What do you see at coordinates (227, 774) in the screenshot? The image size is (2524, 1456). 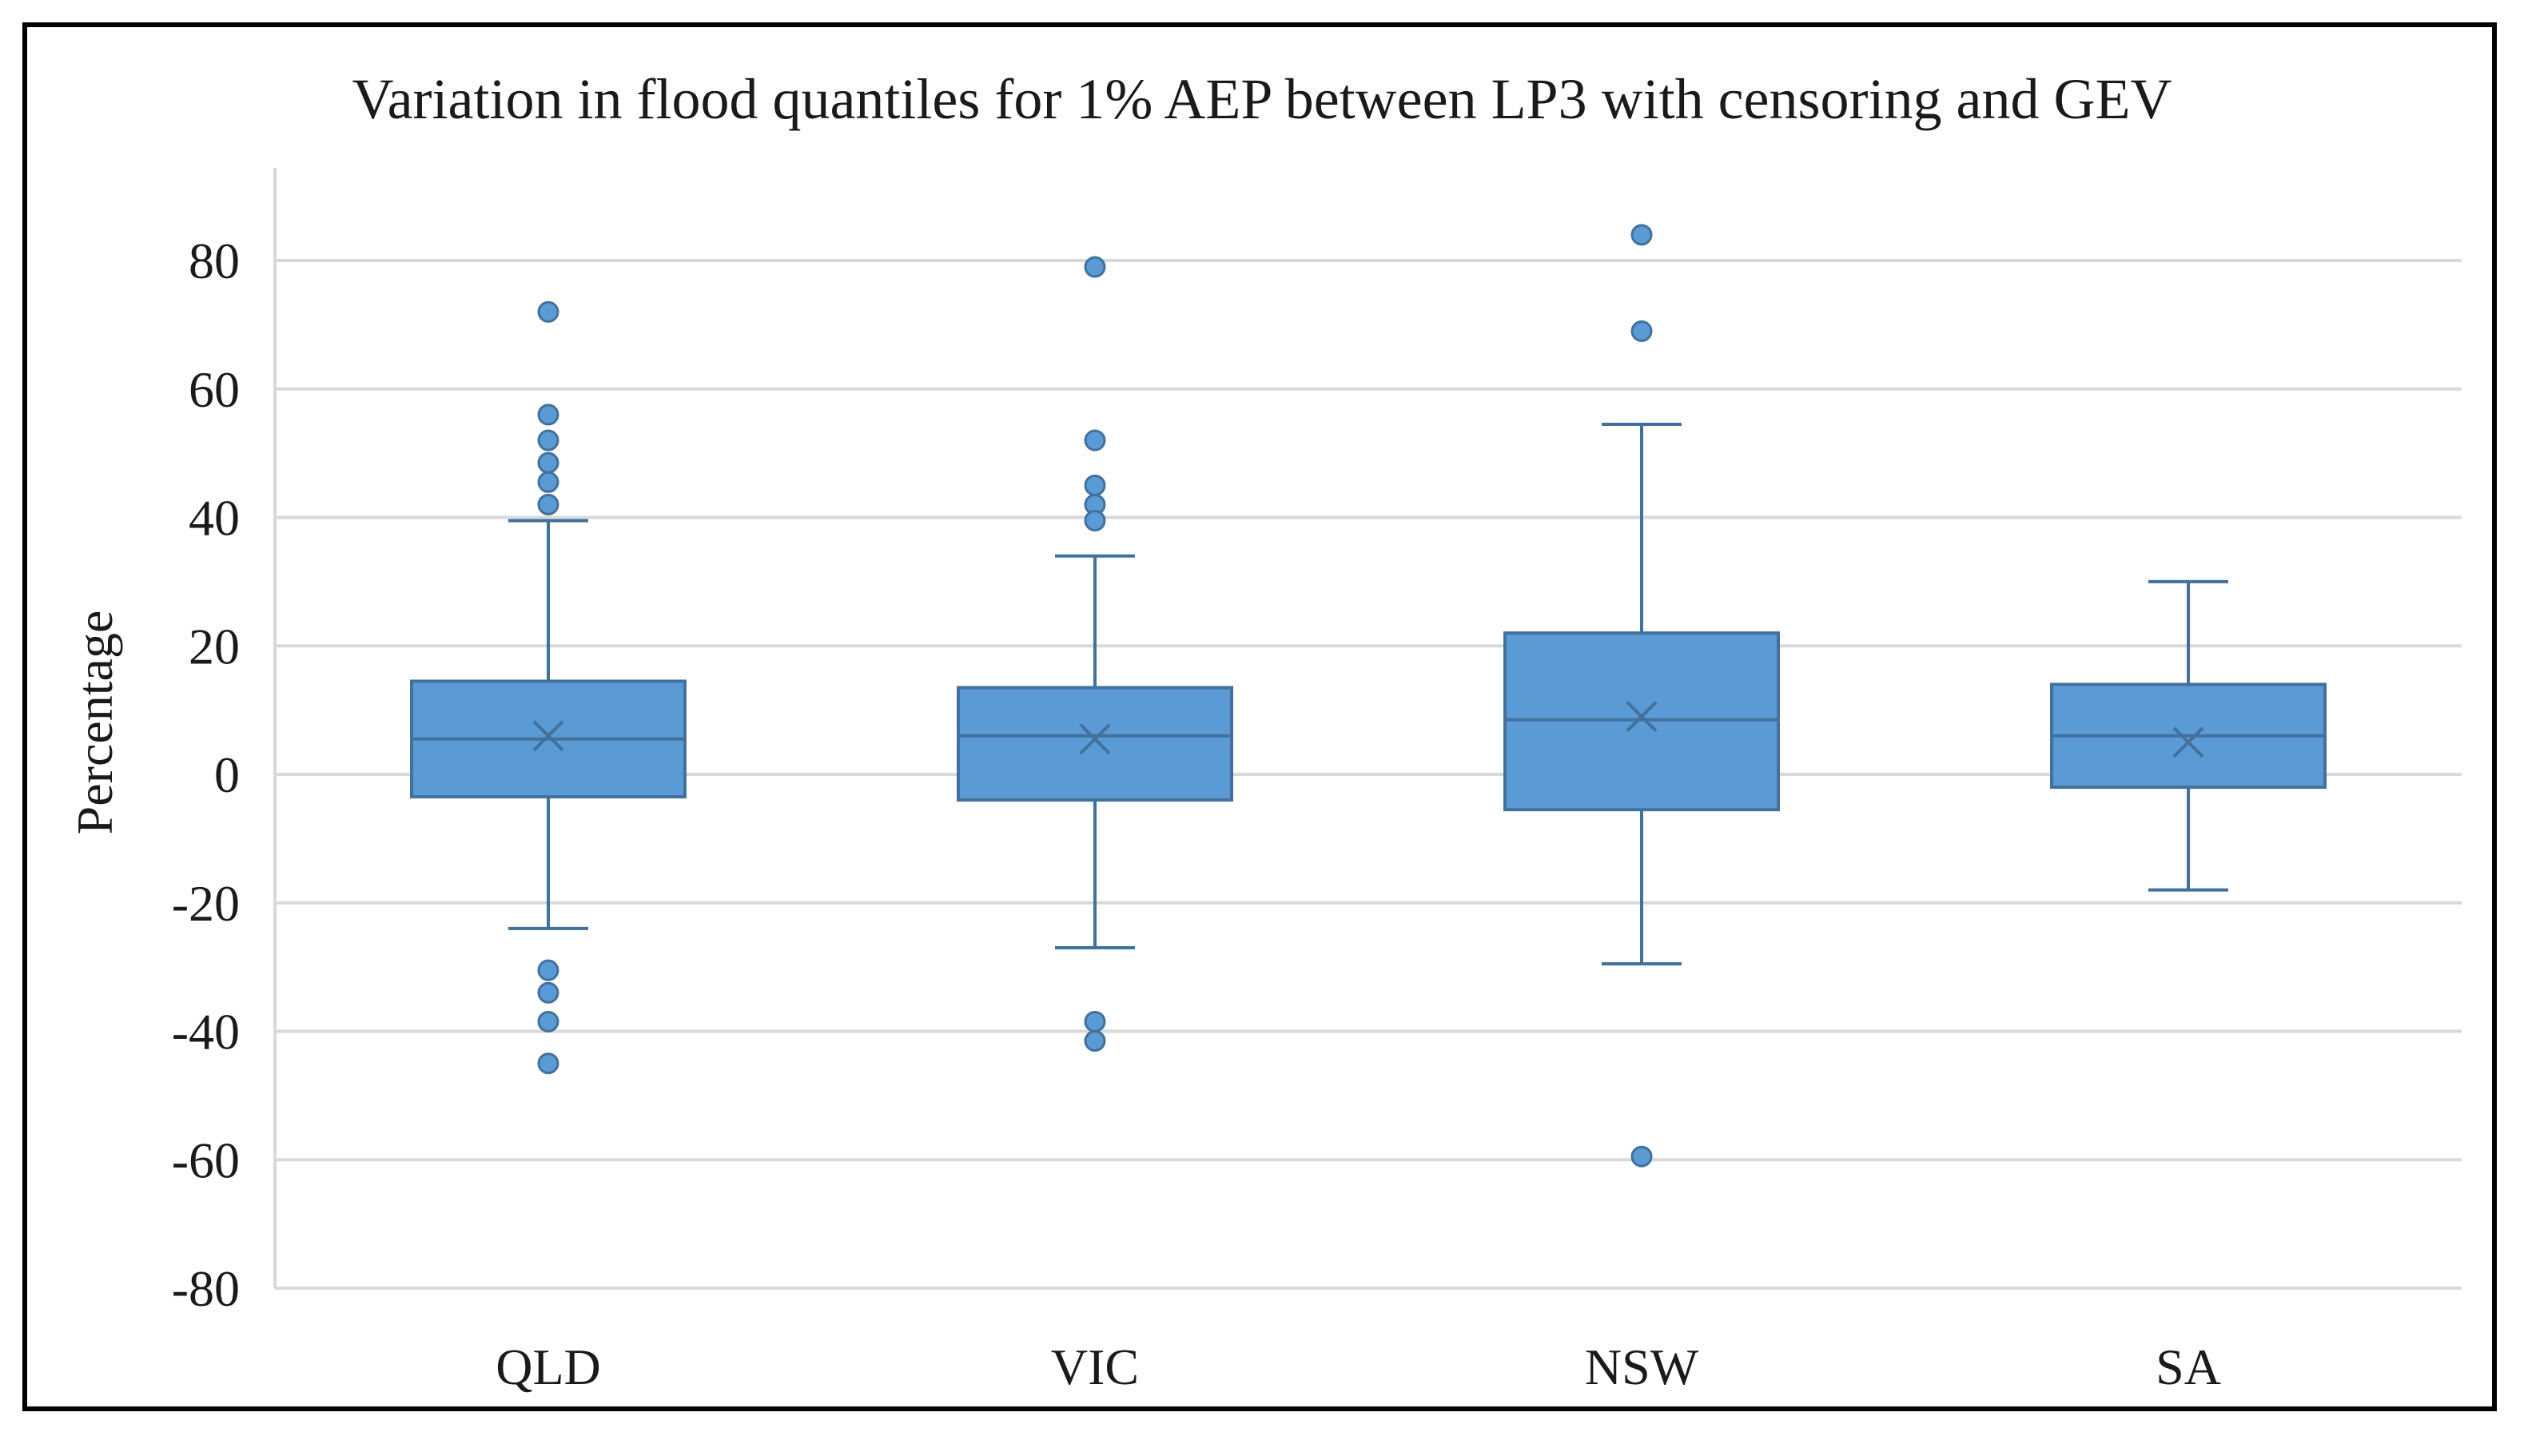 I see `y-tick-label: 0` at bounding box center [227, 774].